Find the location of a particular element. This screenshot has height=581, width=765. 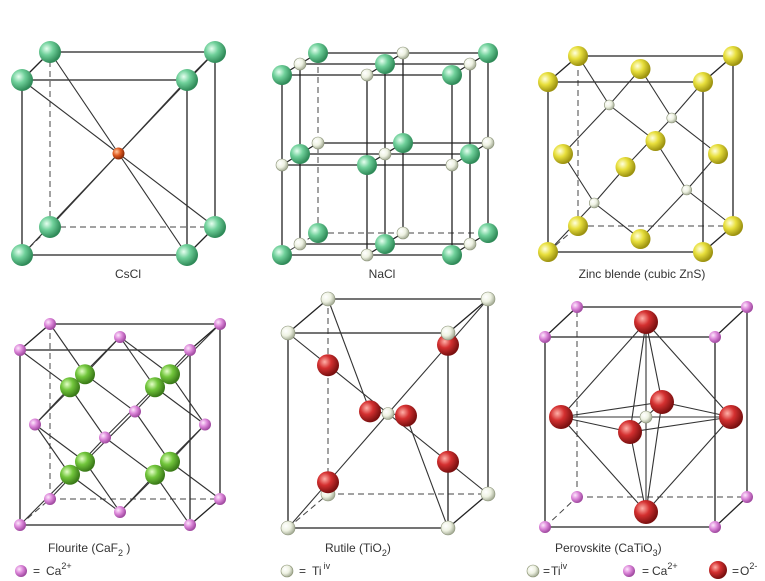

legend-item-ca-fluorite: = Ca2+ is located at coordinates (43, 569).